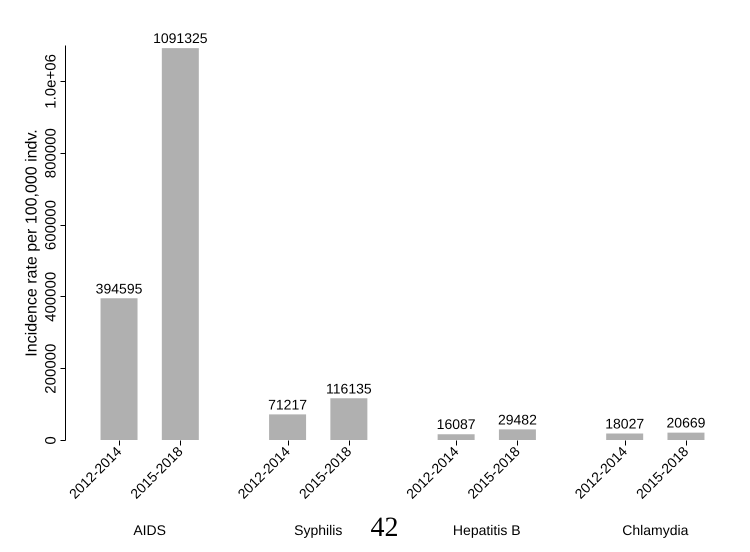 Image resolution: width=750 pixels, height=552 pixels. Describe the element at coordinates (32, 243) in the screenshot. I see `y-axis-title: Incidence rate per 100,000 indv.` at that location.